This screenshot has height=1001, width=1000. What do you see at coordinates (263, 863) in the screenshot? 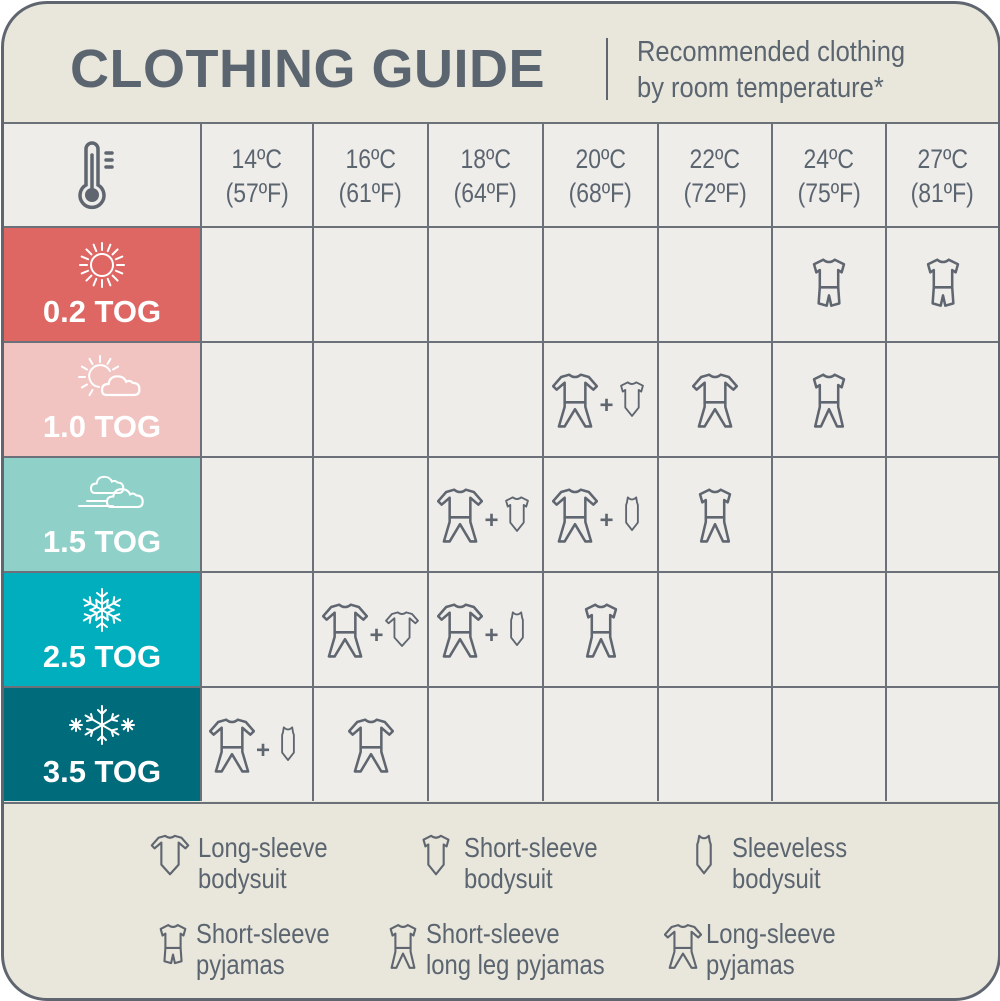
I see `legend-label: Long-sleeve bodysuit` at bounding box center [263, 863].